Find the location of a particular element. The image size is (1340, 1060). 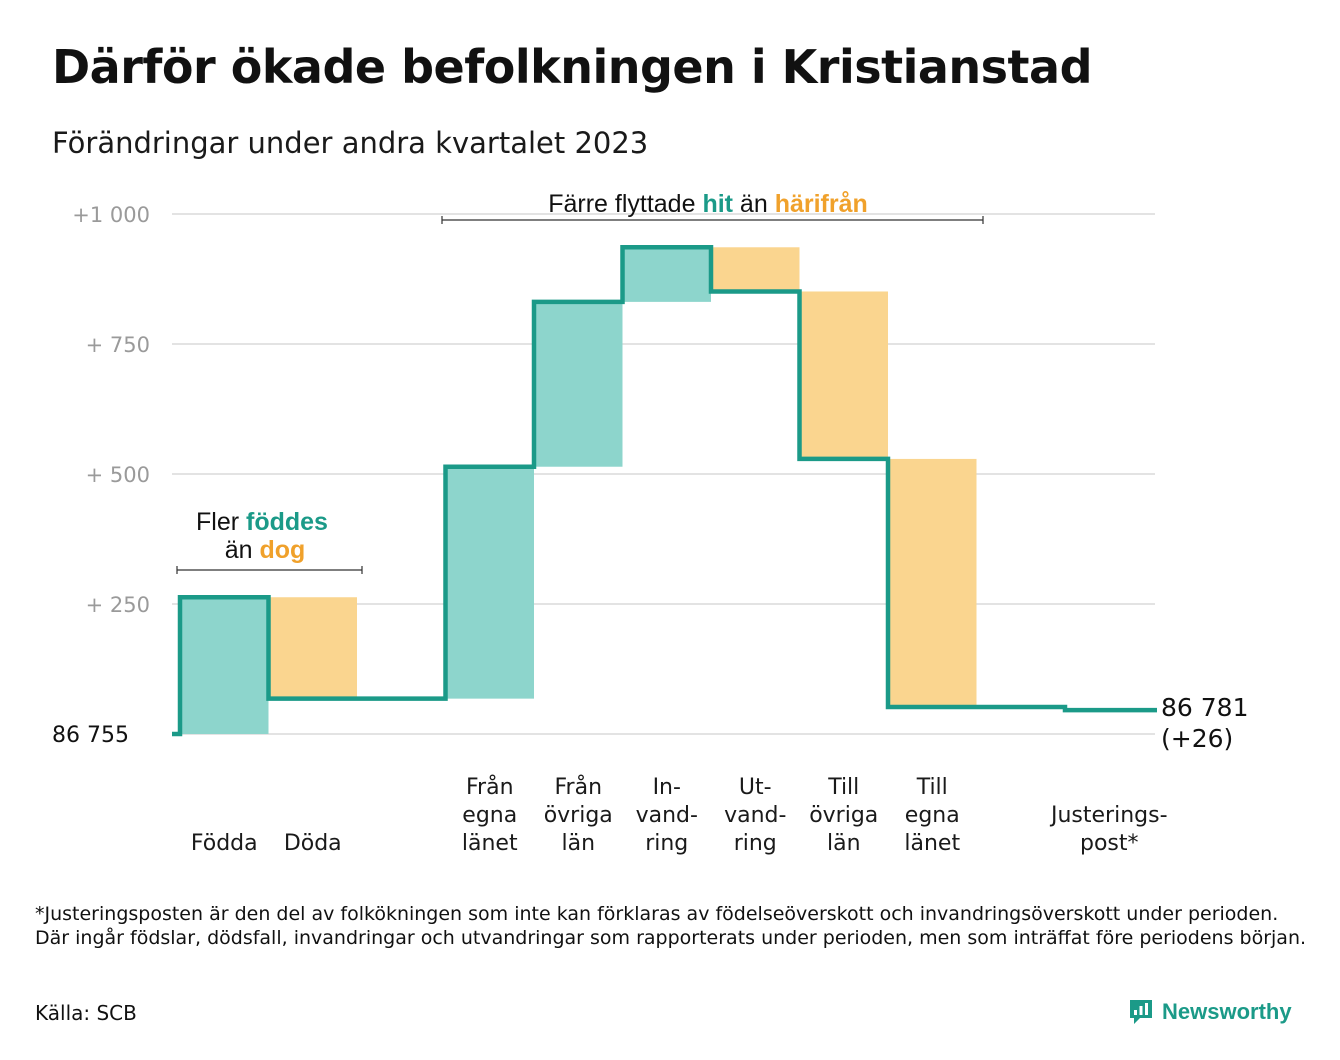

chart-subtitle: Förändringar under andra kvartalet 2023 is located at coordinates (350, 143).